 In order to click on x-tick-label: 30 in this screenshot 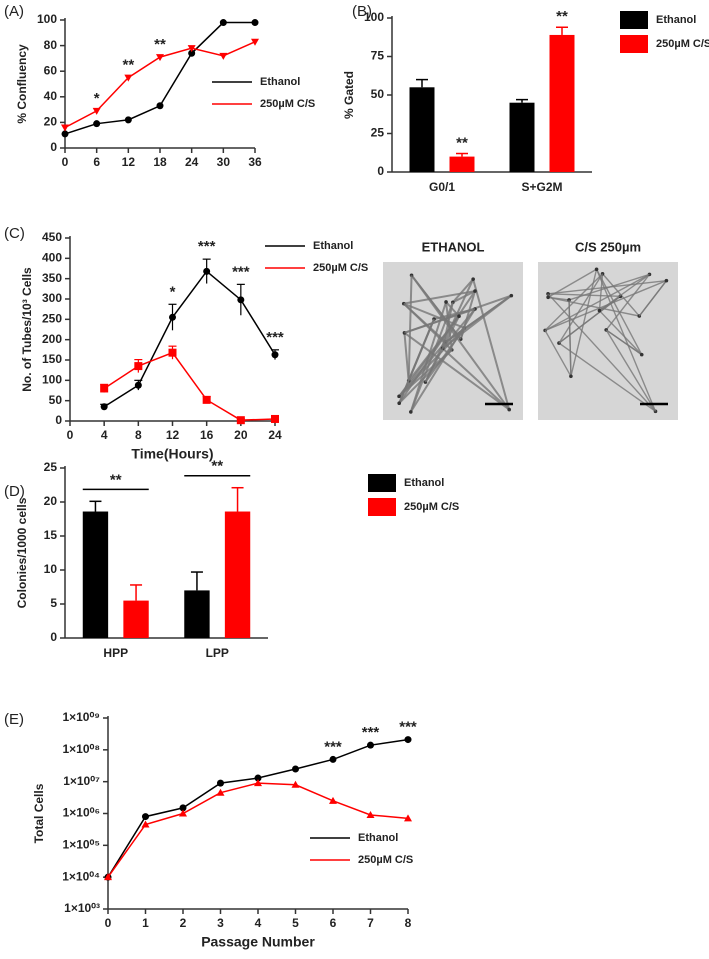, I will do `click(224, 162)`.